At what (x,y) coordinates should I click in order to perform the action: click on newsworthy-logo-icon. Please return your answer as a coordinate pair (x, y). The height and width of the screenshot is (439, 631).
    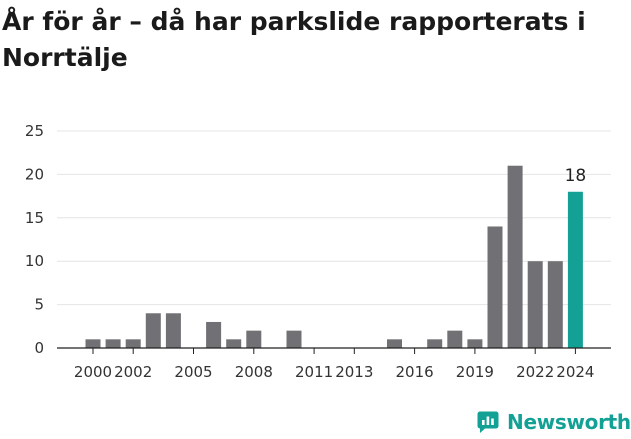
    Looking at the image, I should click on (488, 422).